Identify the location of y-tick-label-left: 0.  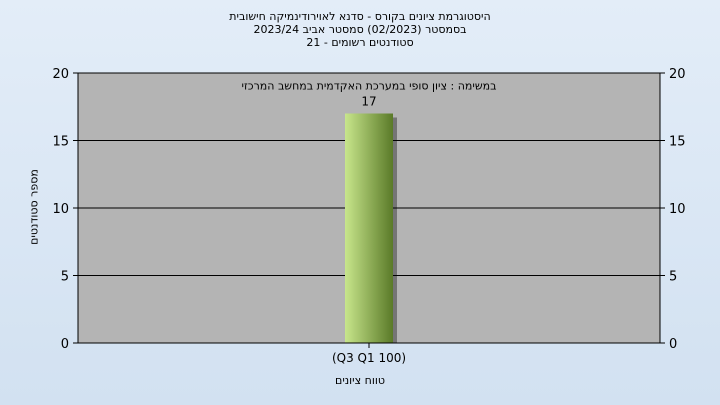
(65, 344).